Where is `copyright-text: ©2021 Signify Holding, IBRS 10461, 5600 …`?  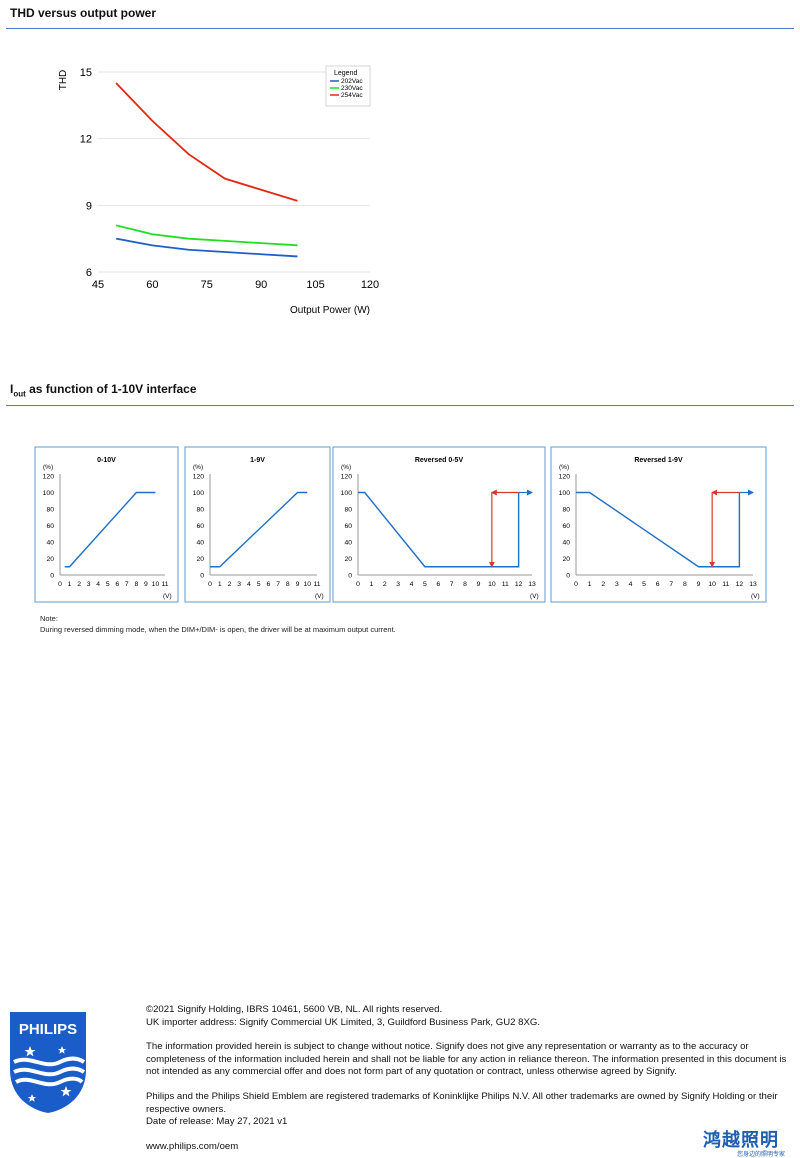
copyright-text: ©2021 Signify Holding, IBRS 10461, 5600 … is located at coordinates (294, 1009).